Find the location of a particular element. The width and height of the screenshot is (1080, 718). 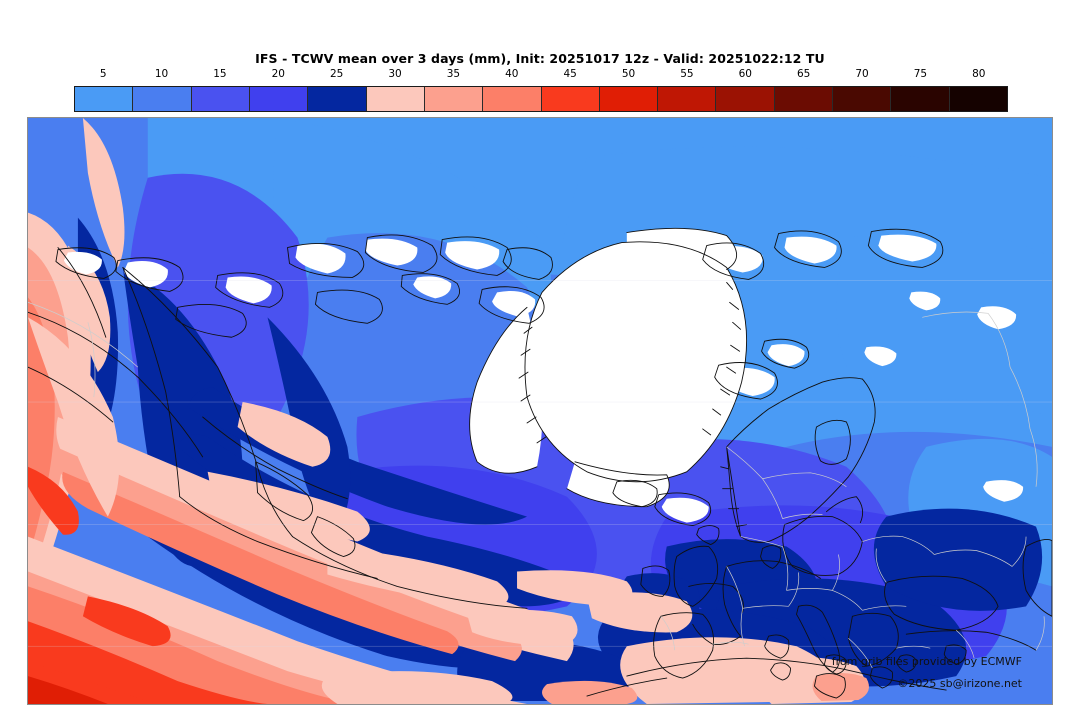

colorbar is located at coordinates (541, 99).